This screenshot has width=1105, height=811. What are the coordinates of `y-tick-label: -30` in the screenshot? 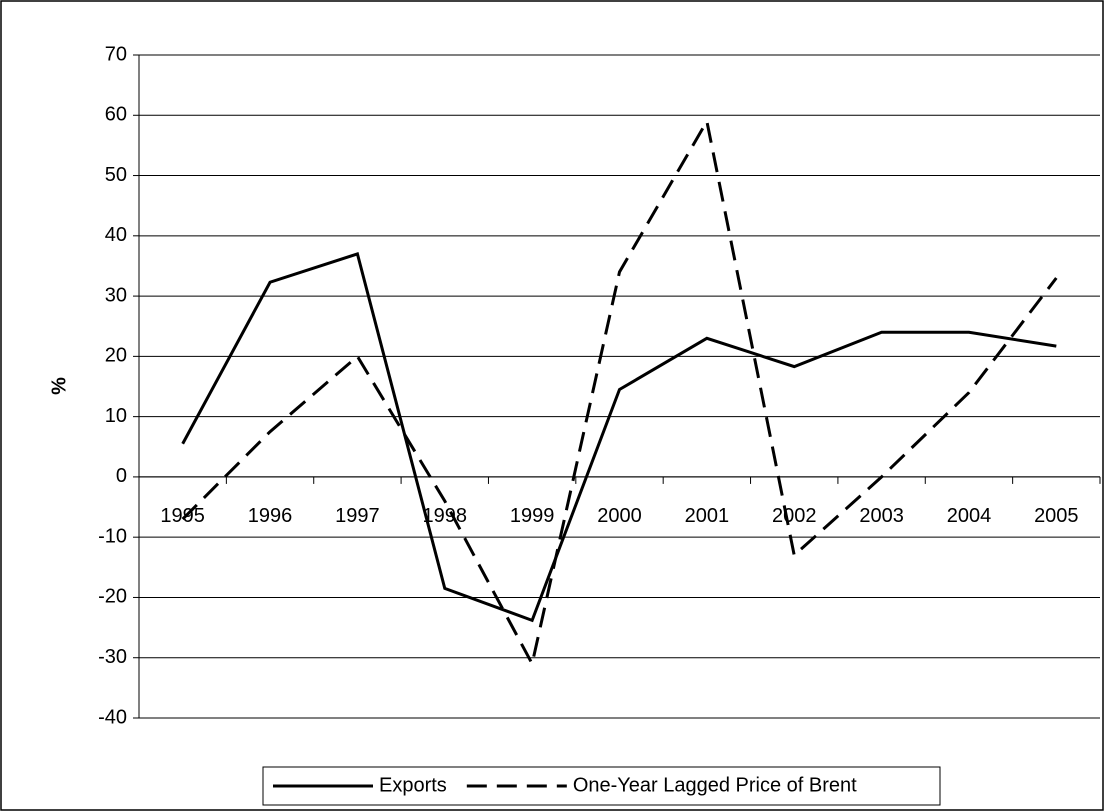 It's located at (112, 657).